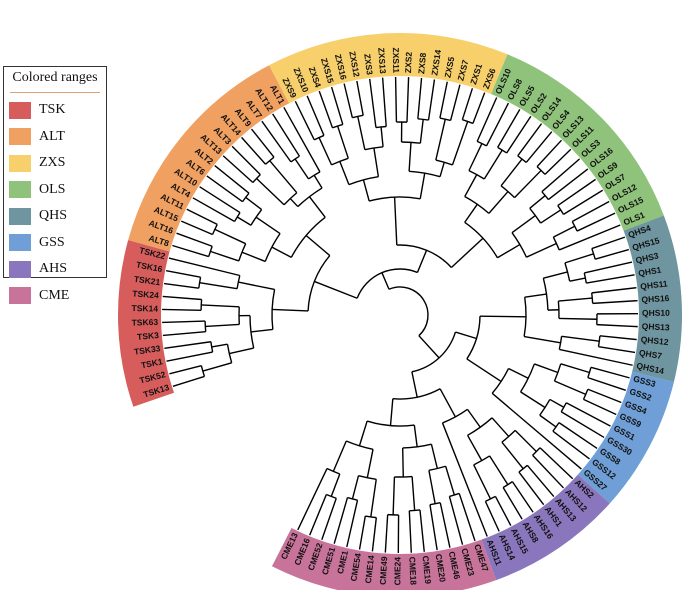 This screenshot has width=700, height=590. I want to click on leaf-label-cme20: CME20, so click(441, 568).